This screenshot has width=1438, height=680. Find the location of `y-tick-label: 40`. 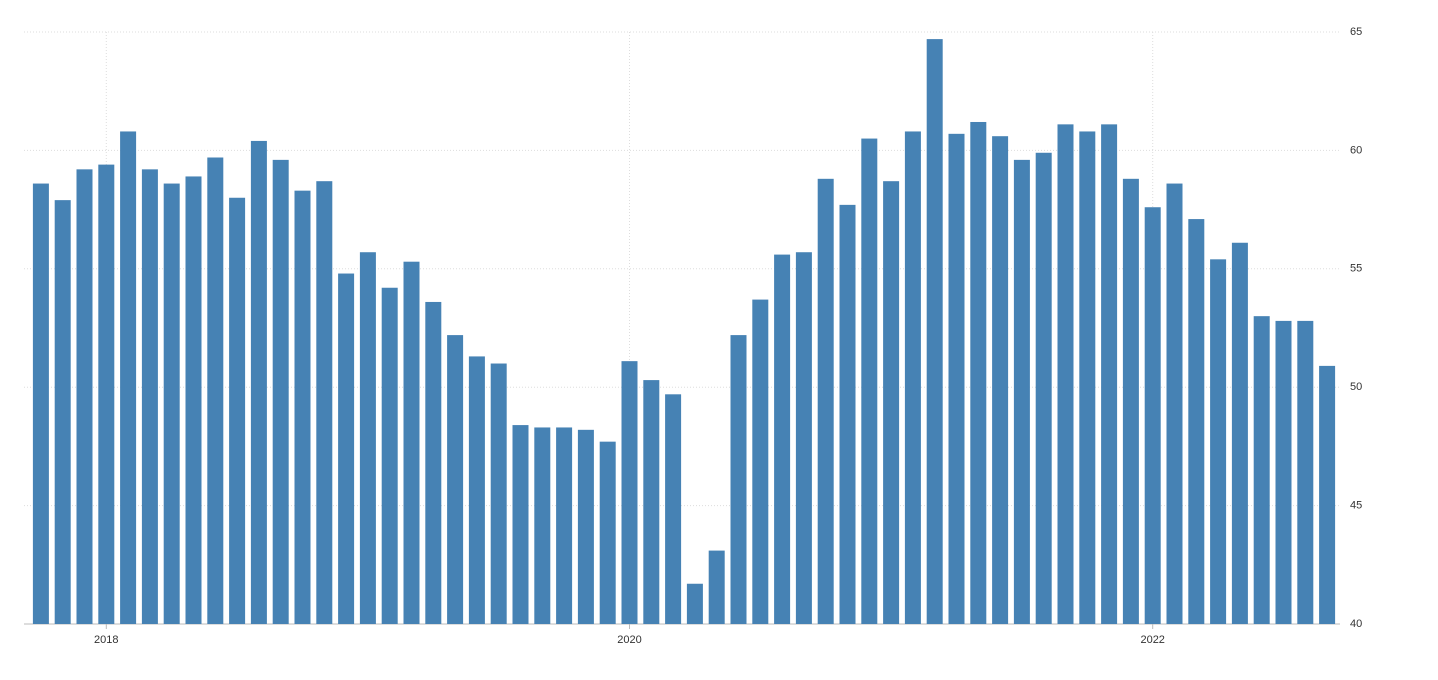

y-tick-label: 40 is located at coordinates (1356, 624).